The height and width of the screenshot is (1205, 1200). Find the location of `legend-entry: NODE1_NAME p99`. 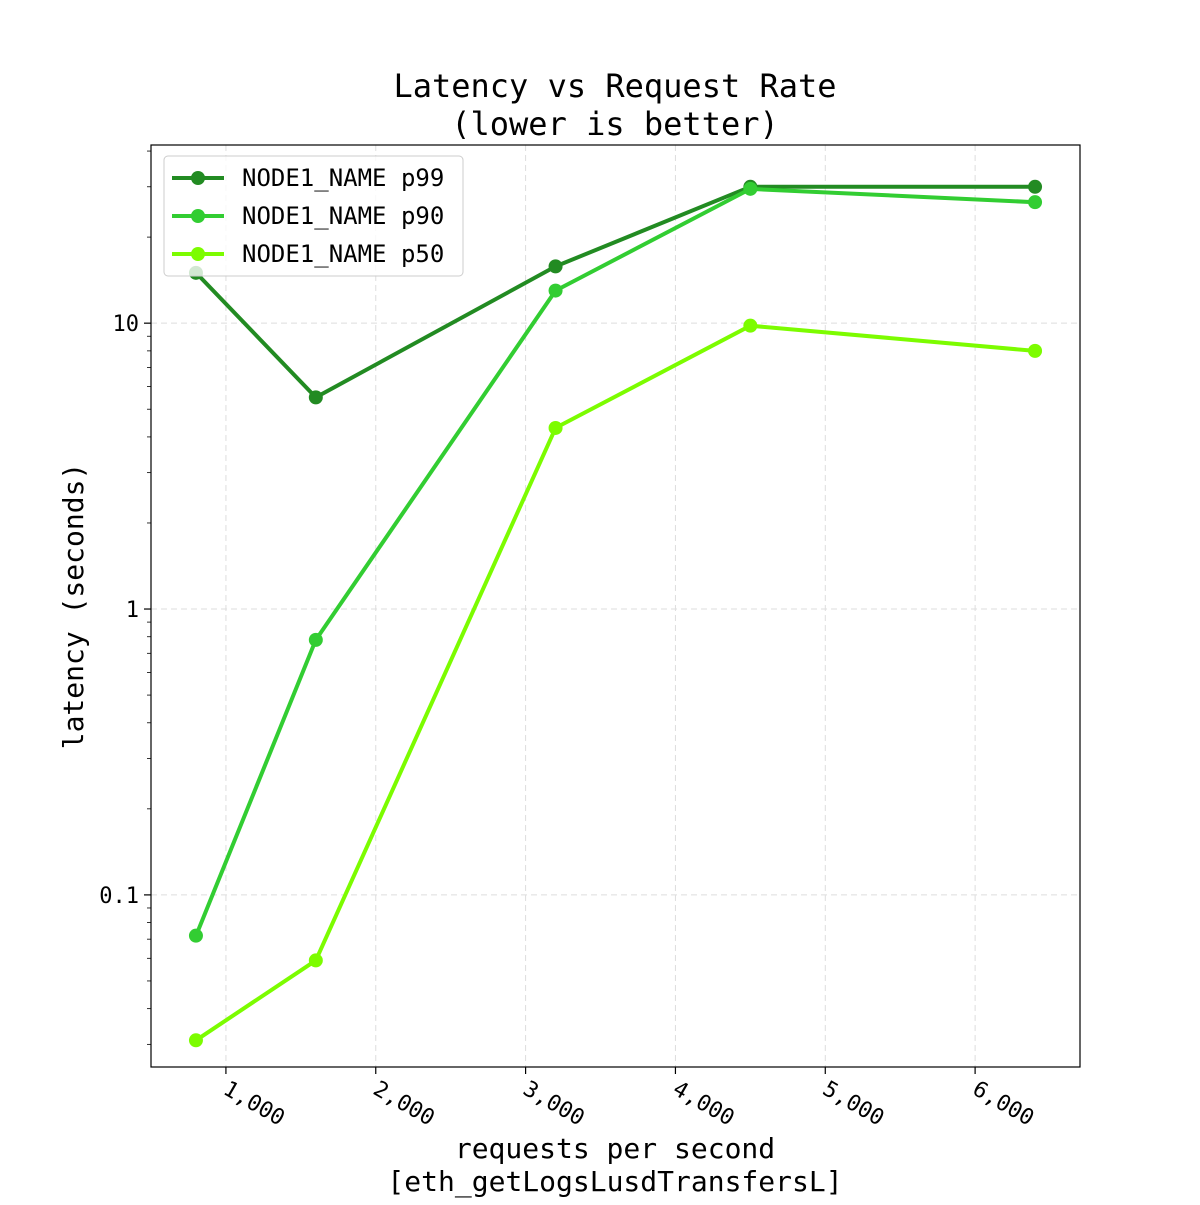

legend-entry: NODE1_NAME p99 is located at coordinates (308, 178).